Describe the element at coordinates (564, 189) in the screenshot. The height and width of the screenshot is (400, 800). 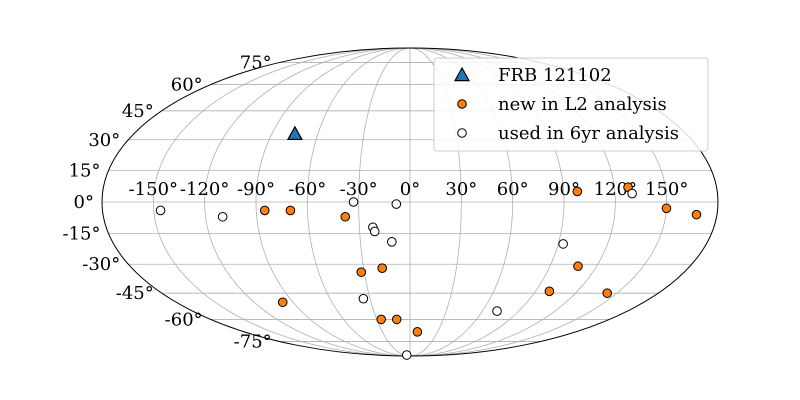
I see `lon-tick-label: 90°` at that location.